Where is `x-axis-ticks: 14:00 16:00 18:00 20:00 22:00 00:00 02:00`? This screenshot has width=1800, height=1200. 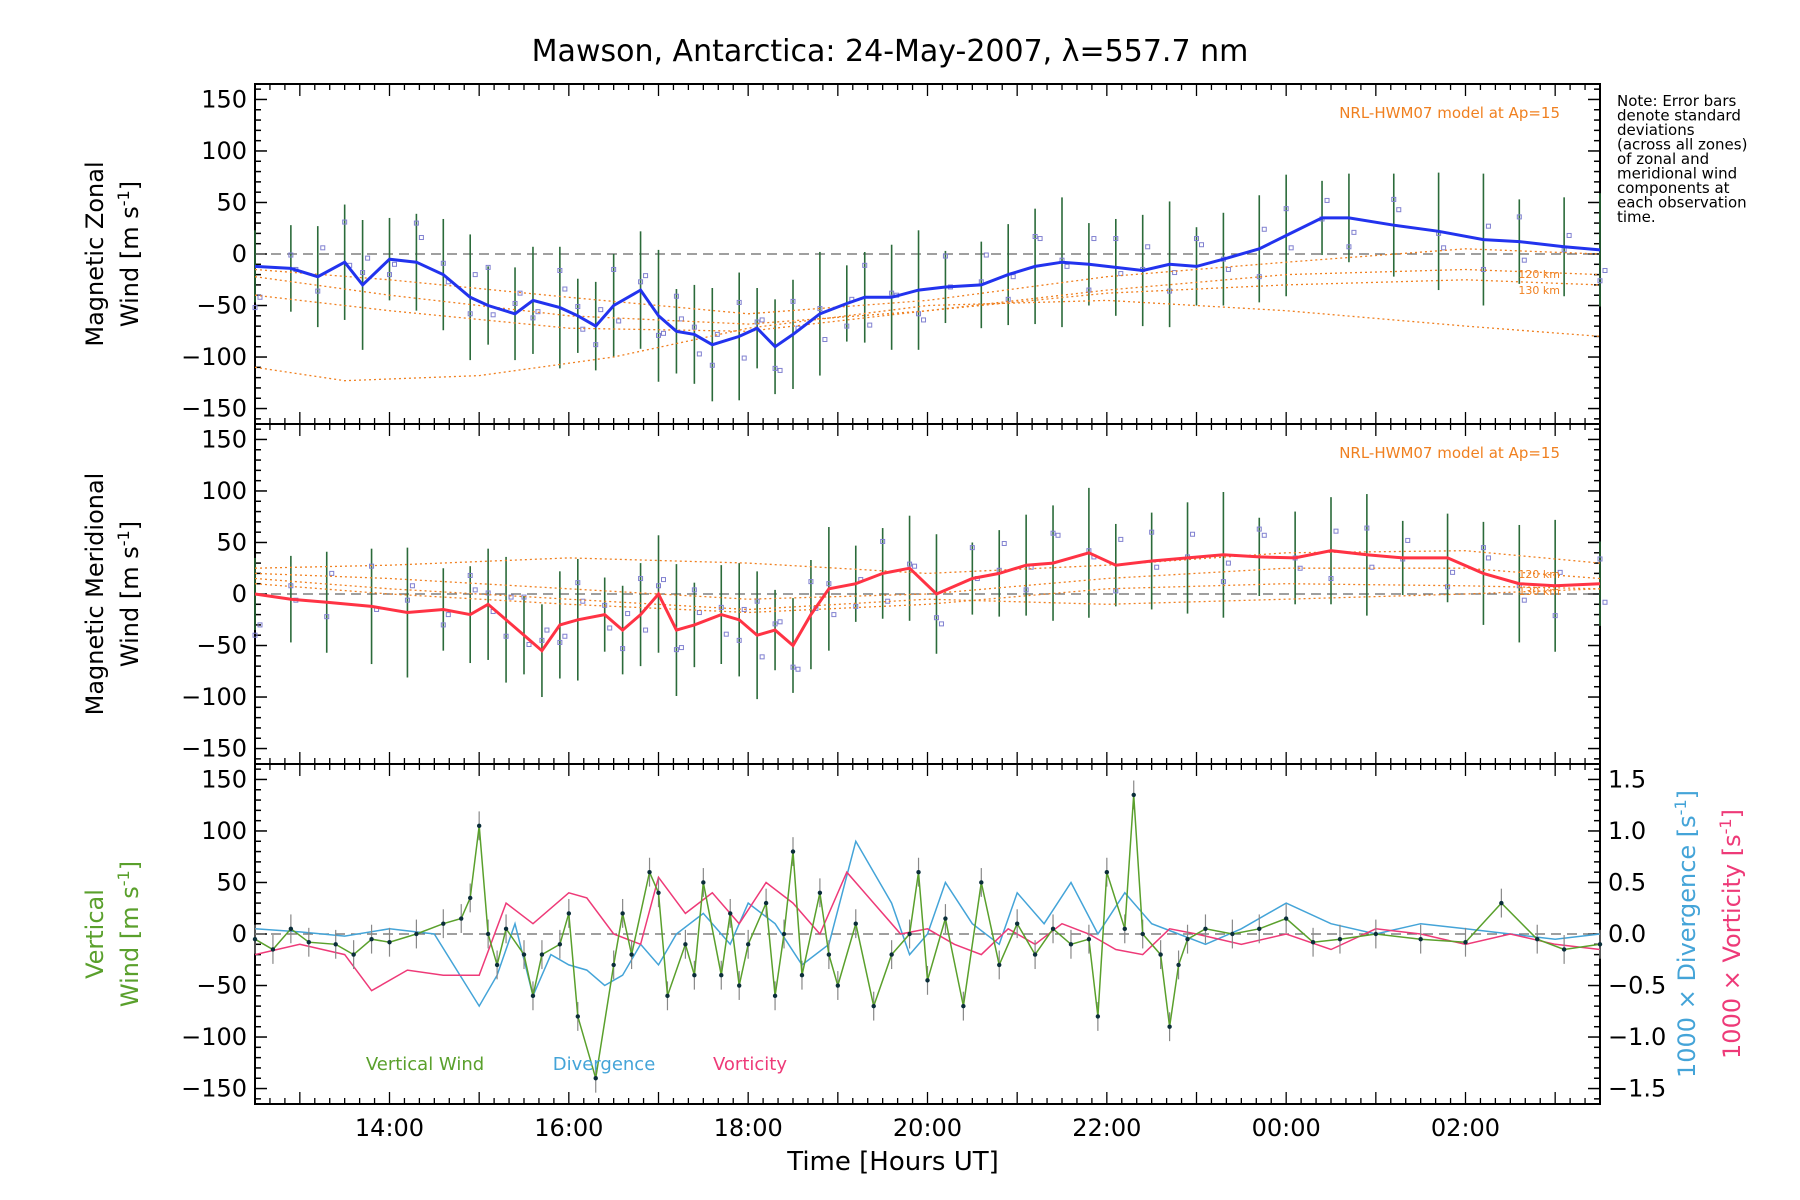 x-axis-ticks: 14:00 16:00 18:00 20:00 22:00 00:00 02:00 is located at coordinates (927, 1128).